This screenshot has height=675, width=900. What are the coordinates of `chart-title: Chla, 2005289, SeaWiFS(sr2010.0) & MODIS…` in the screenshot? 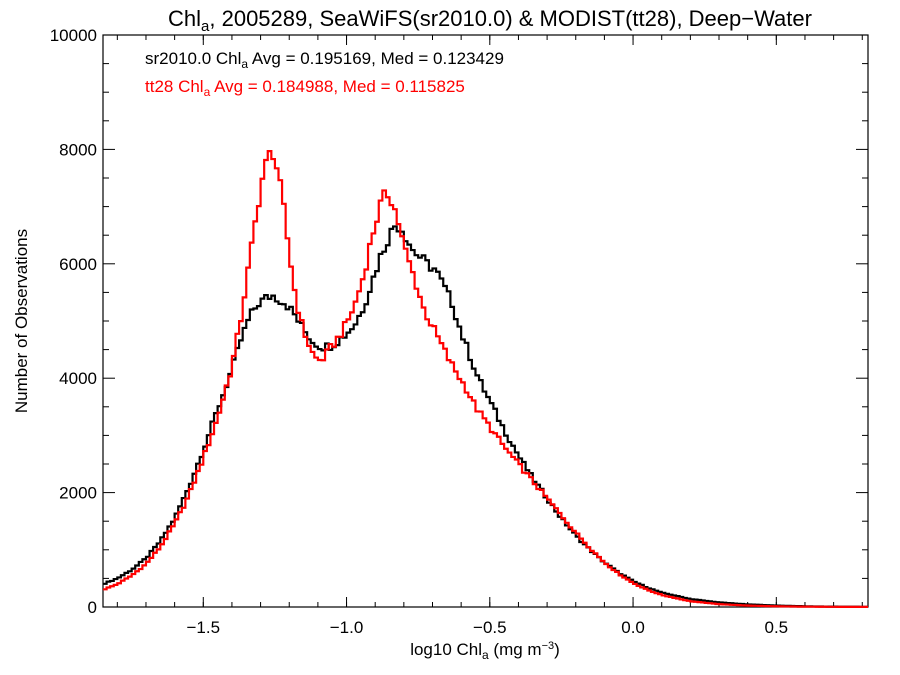 It's located at (490, 20).